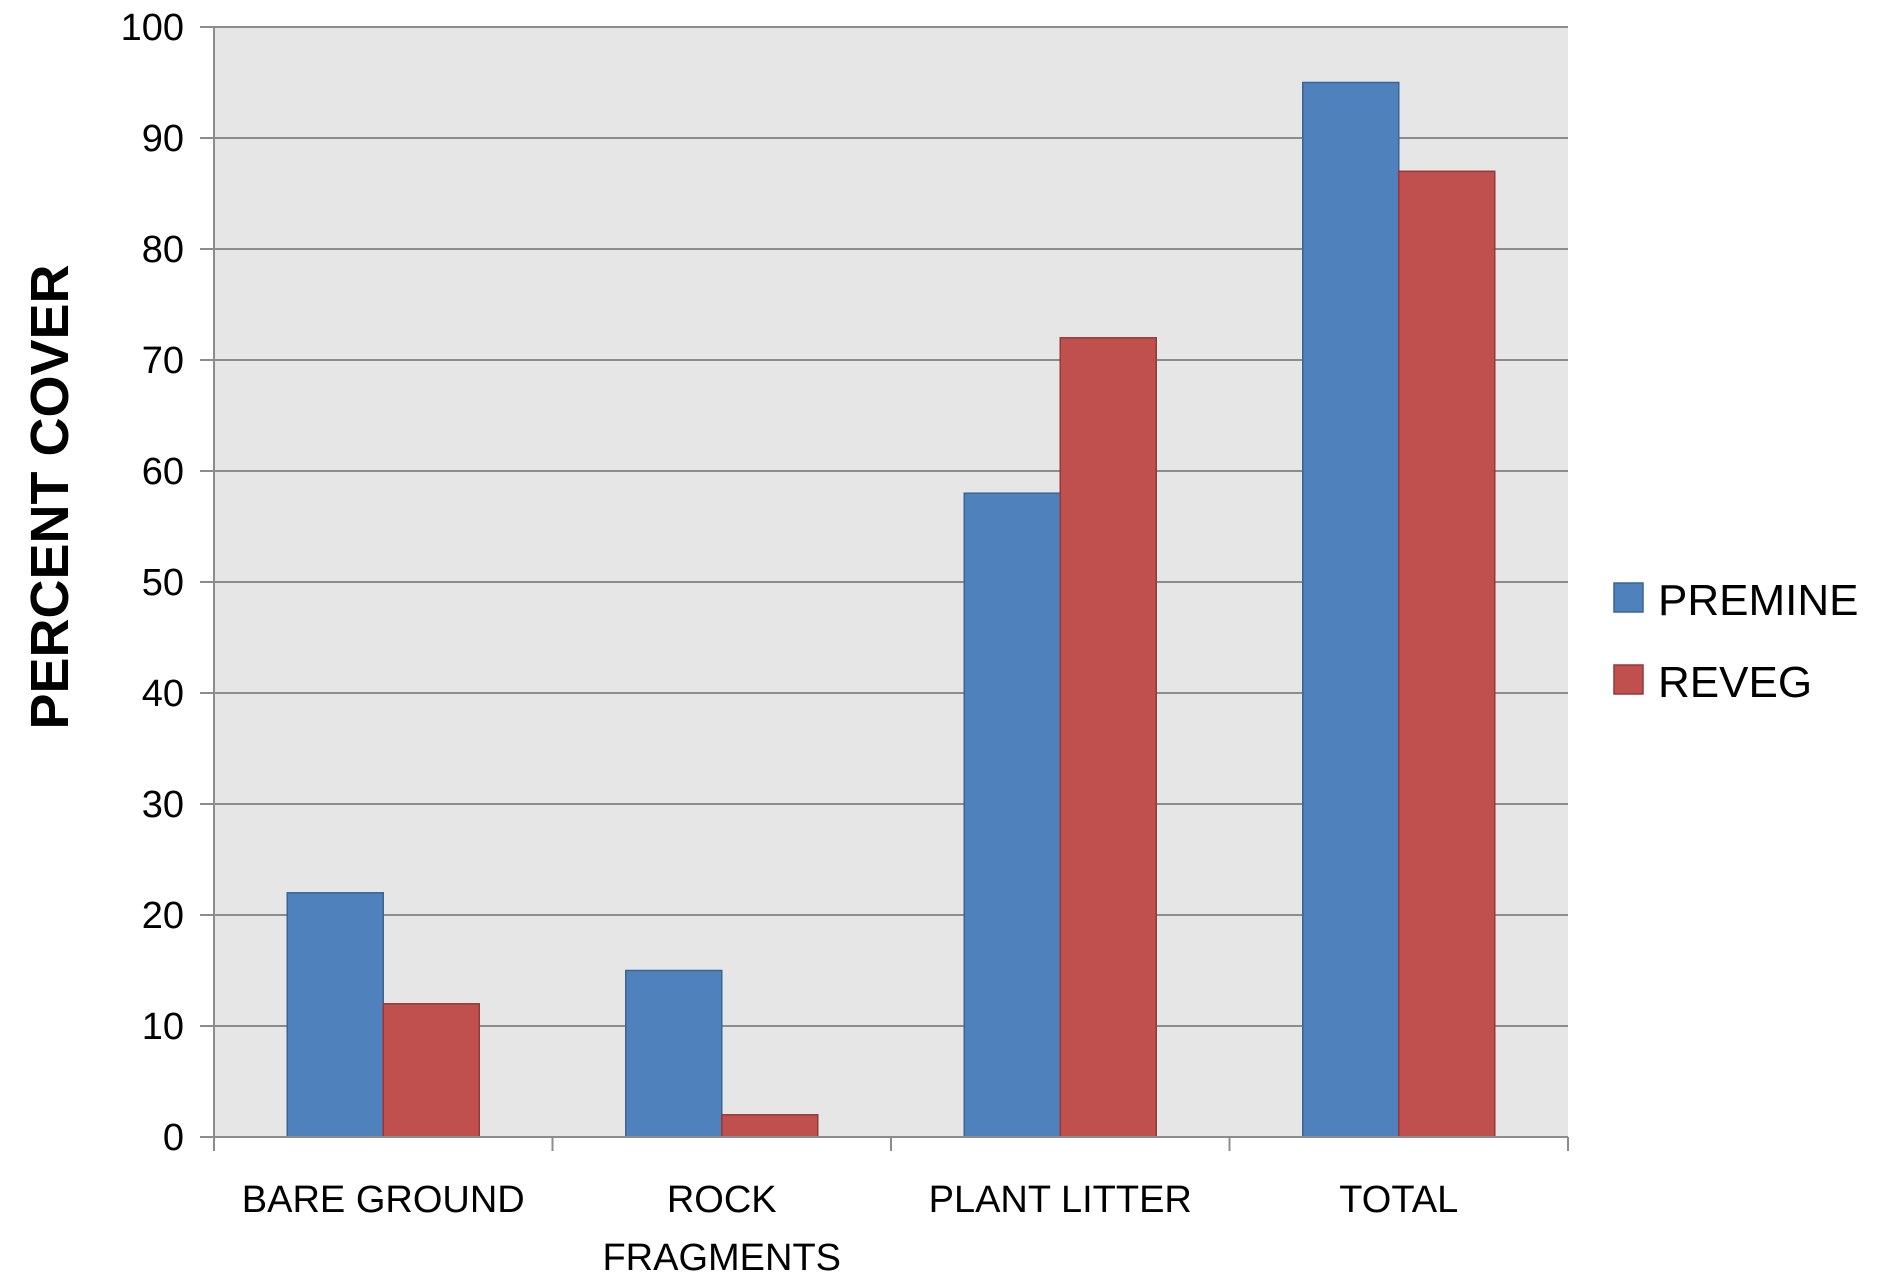  I want to click on y-tick-labels: 0 10 20 30 40 50 60 70 80 90 100, so click(152, 583).